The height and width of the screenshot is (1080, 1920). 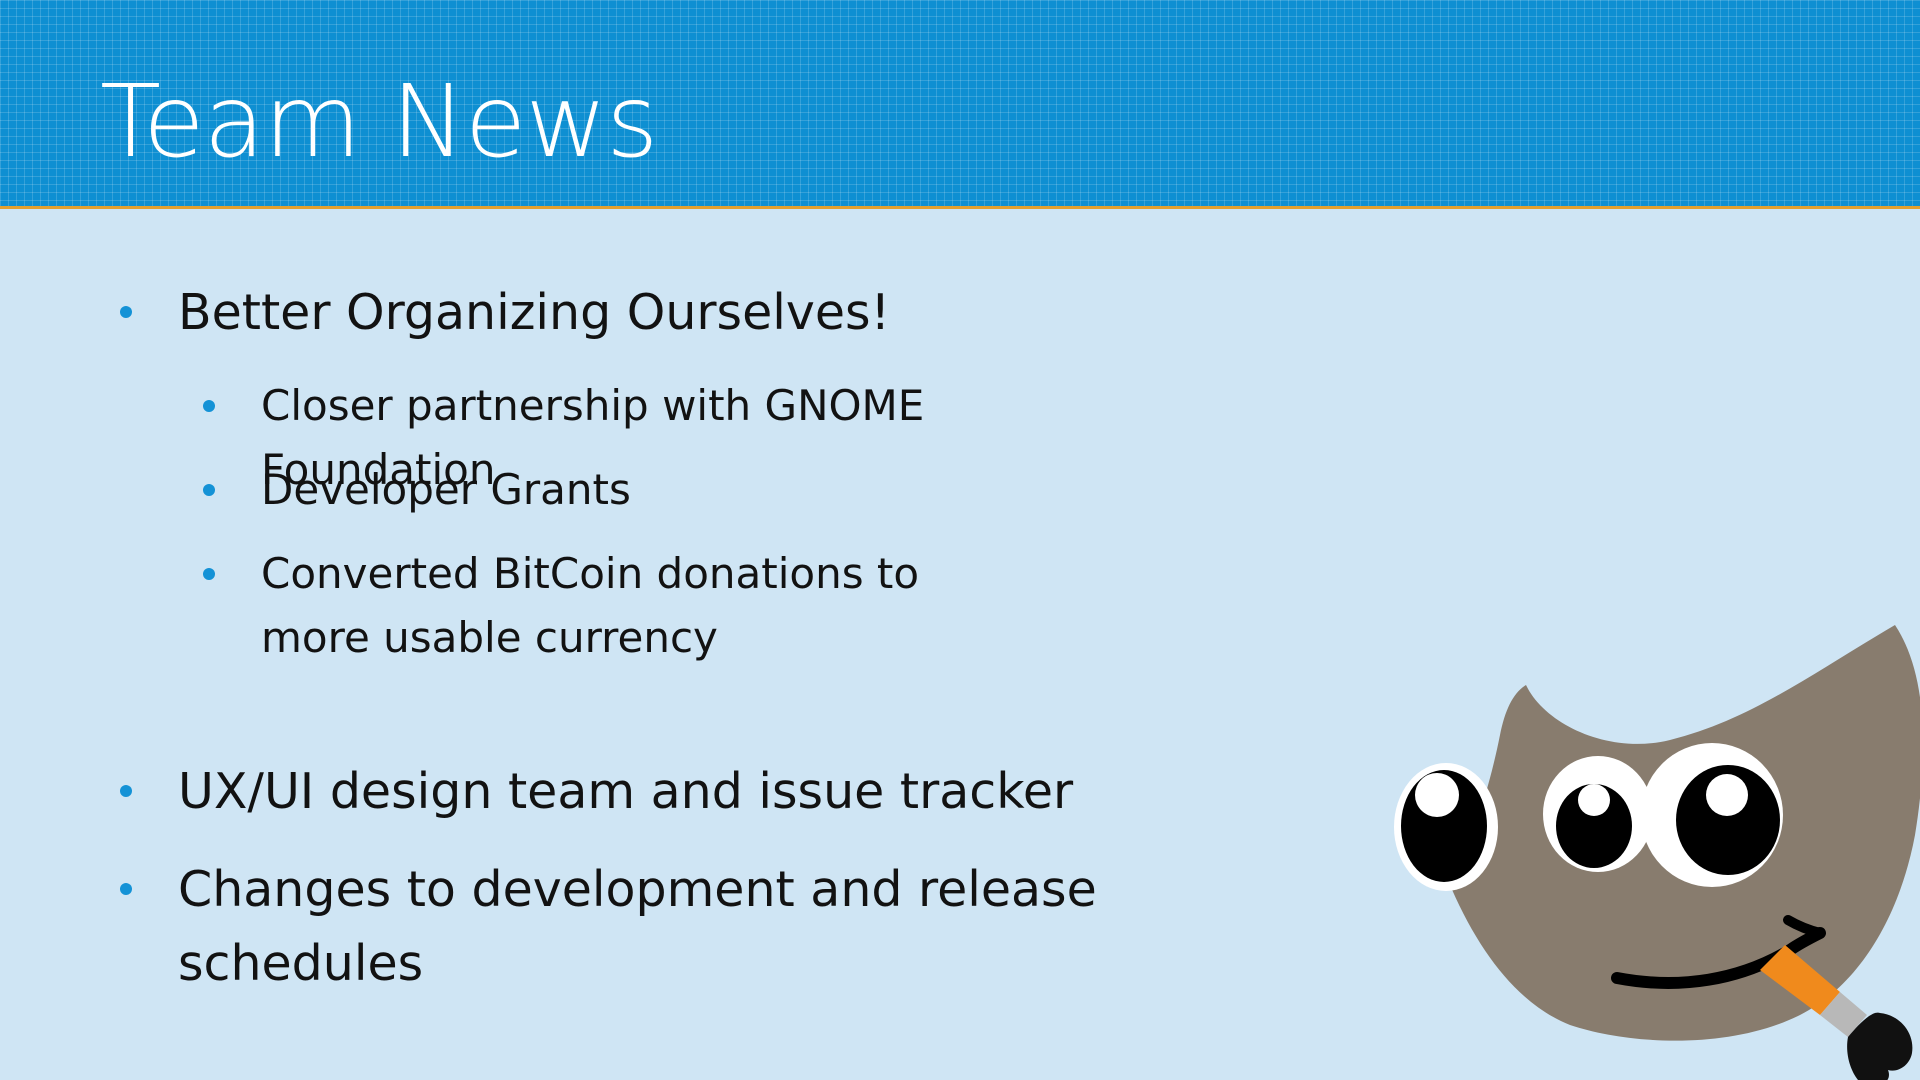 What do you see at coordinates (642, 490) in the screenshot?
I see `sub-bullet-item: Developer Grants` at bounding box center [642, 490].